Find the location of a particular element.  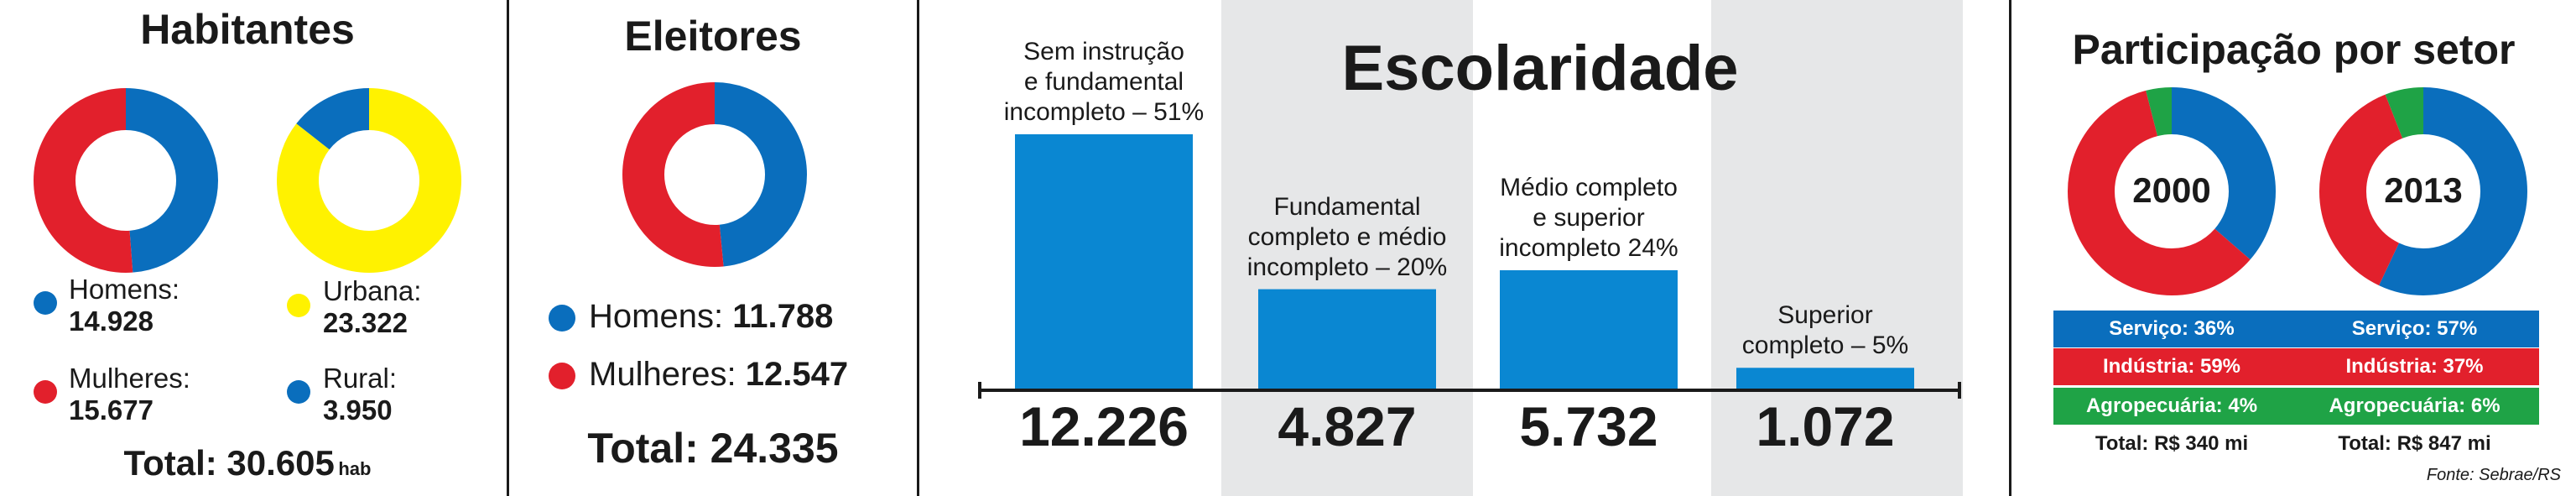

year-2013-label: 2013 is located at coordinates (2423, 190).